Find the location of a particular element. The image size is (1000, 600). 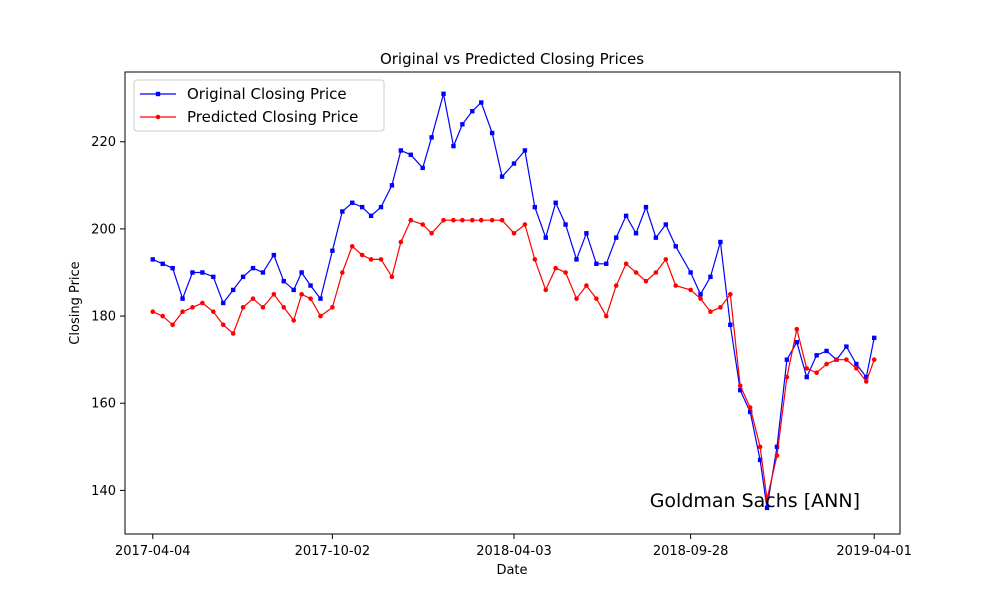

y-axis-label: Closing Price is located at coordinates (75, 302).